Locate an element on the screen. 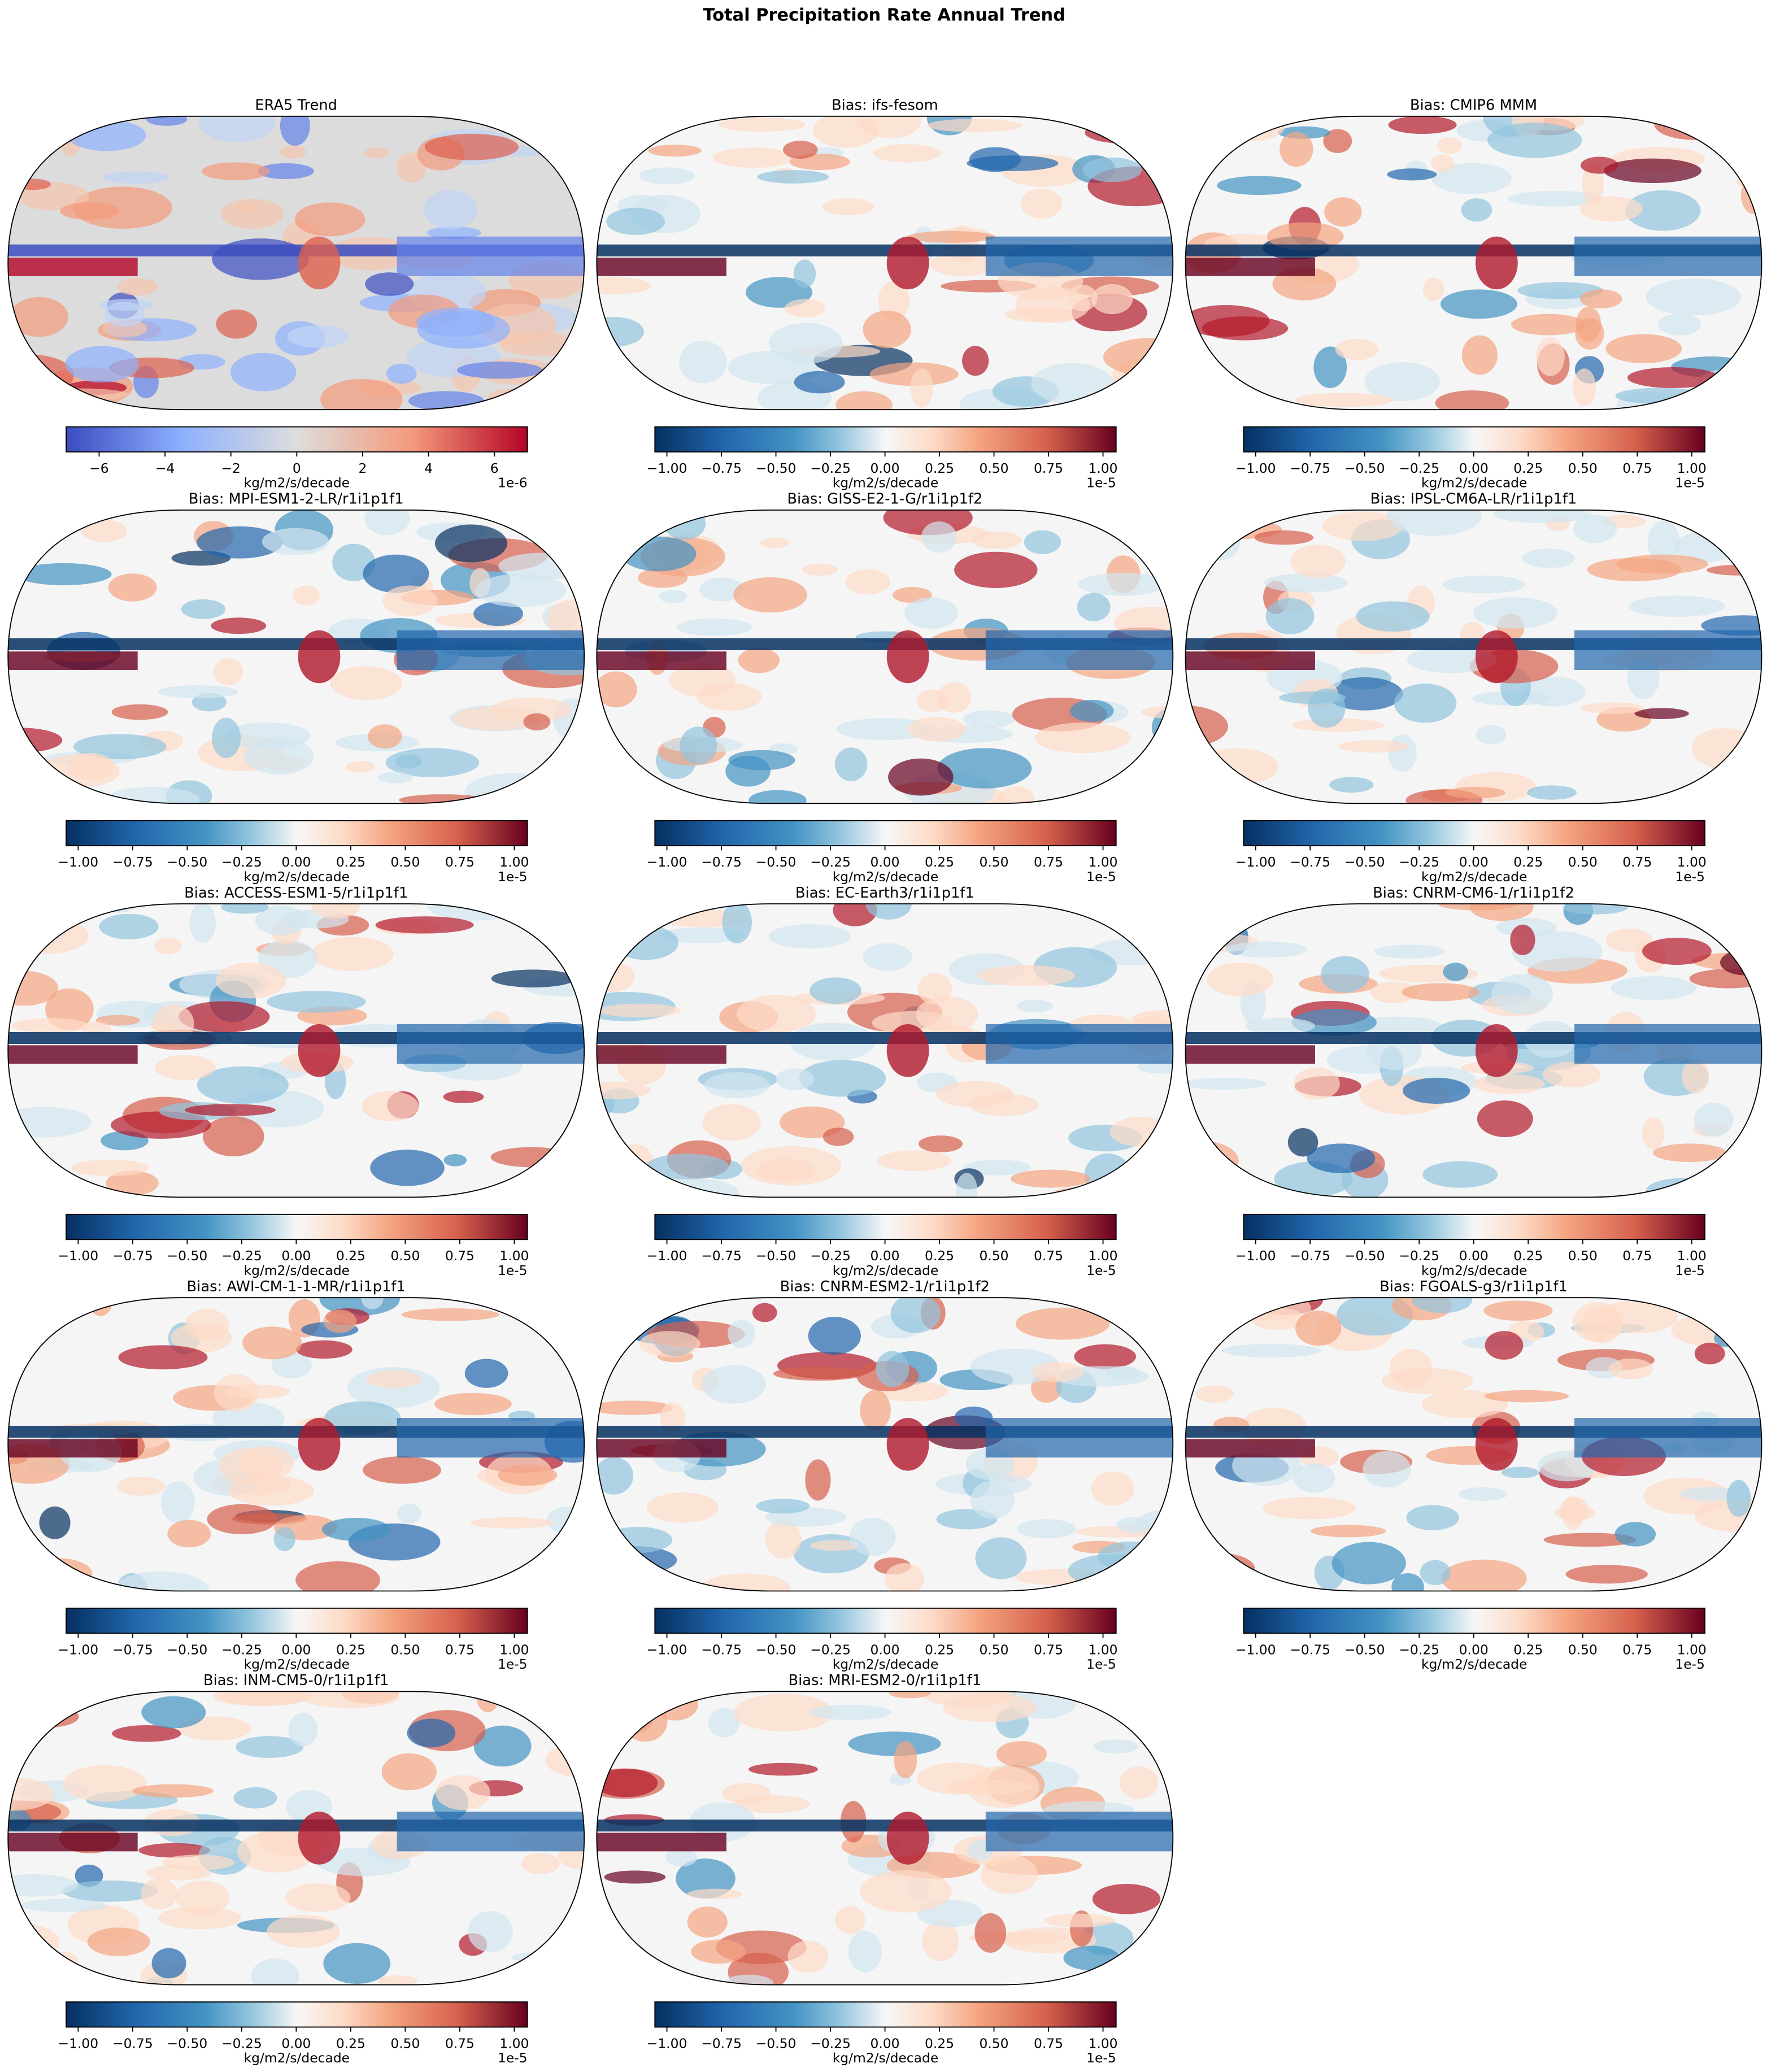 The image size is (1771, 2072). map-panel: ERA5 Trend −6 −4 −2 0 2 4 6 kg/m2/s/decade 1e-6 is located at coordinates (296, 294).